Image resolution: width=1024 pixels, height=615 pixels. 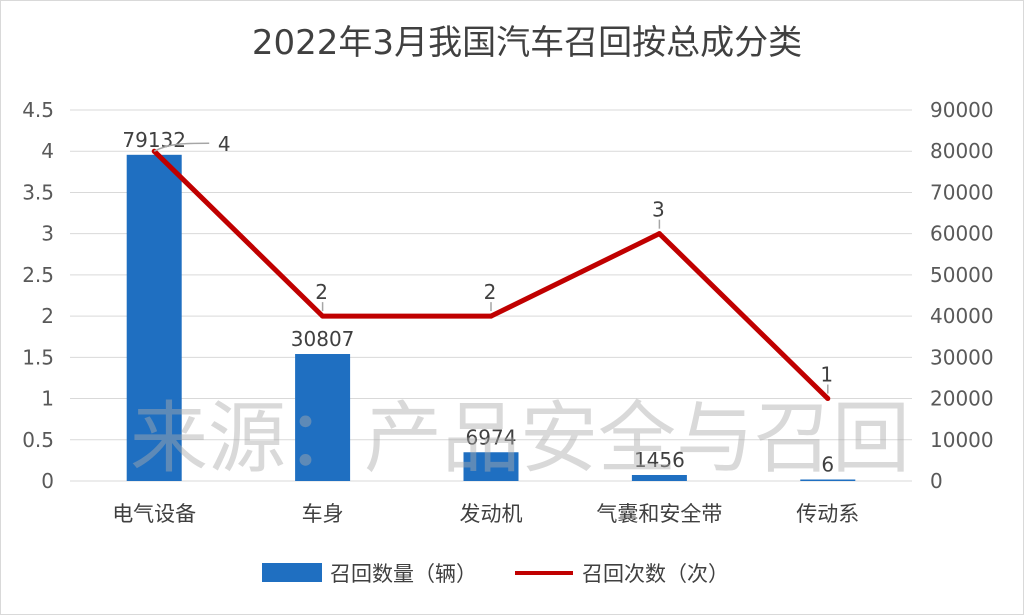 What do you see at coordinates (38, 357) in the screenshot?
I see `left-tick-label: 1.5` at bounding box center [38, 357].